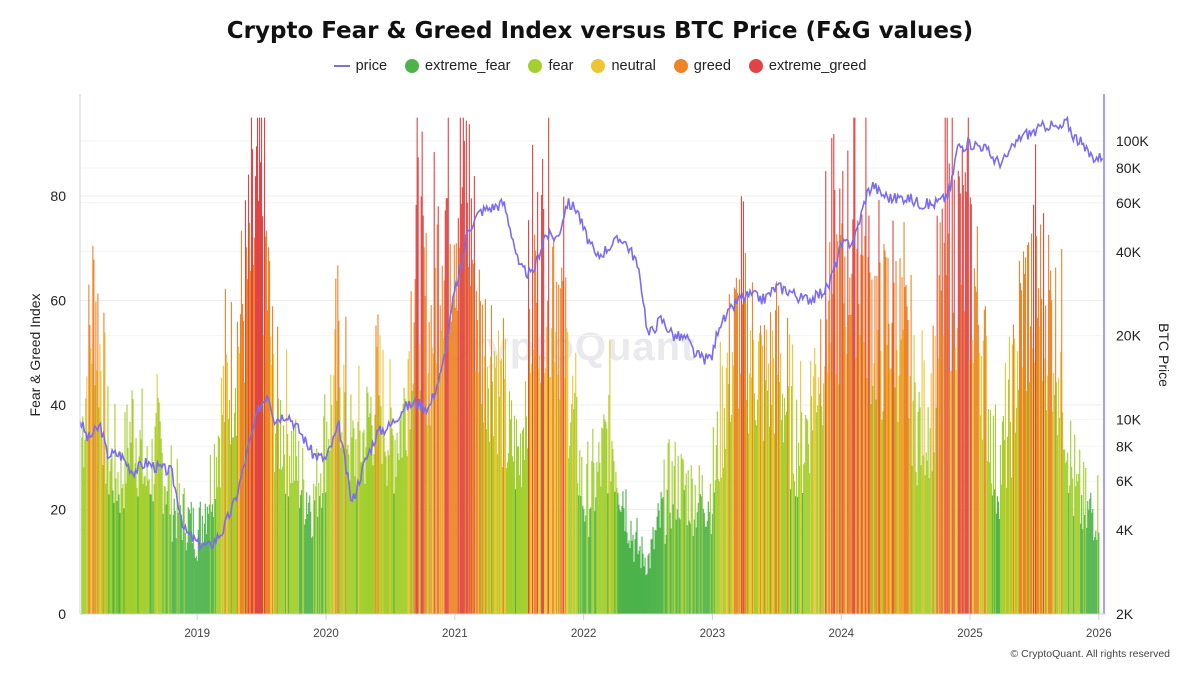 The width and height of the screenshot is (1200, 675). Describe the element at coordinates (326, 634) in the screenshot. I see `x-tick-label: 2020` at that location.